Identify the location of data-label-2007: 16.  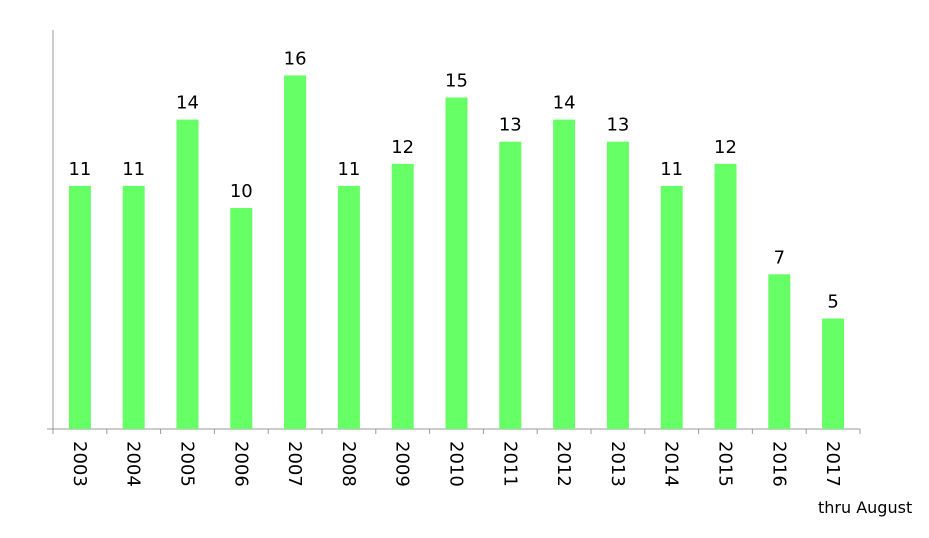
(295, 58).